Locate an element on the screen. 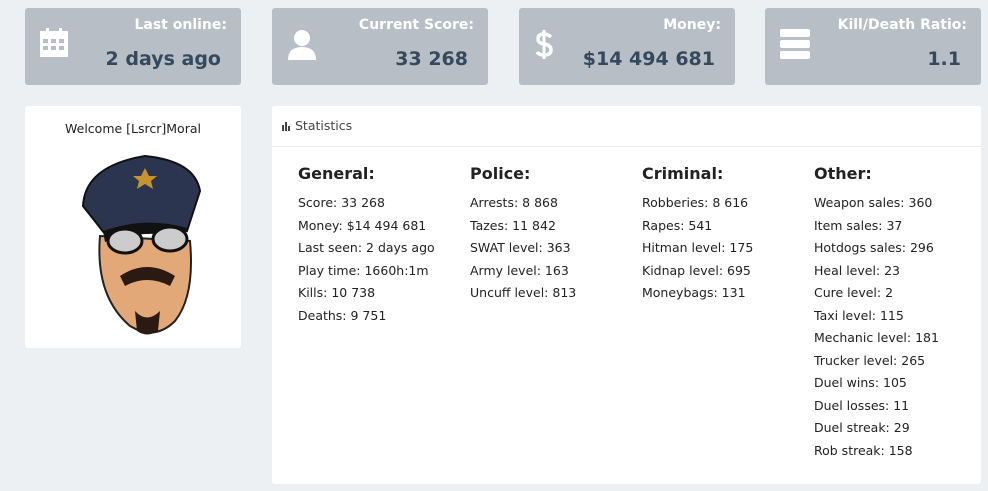 The height and width of the screenshot is (491, 988). user-icon is located at coordinates (302, 45).